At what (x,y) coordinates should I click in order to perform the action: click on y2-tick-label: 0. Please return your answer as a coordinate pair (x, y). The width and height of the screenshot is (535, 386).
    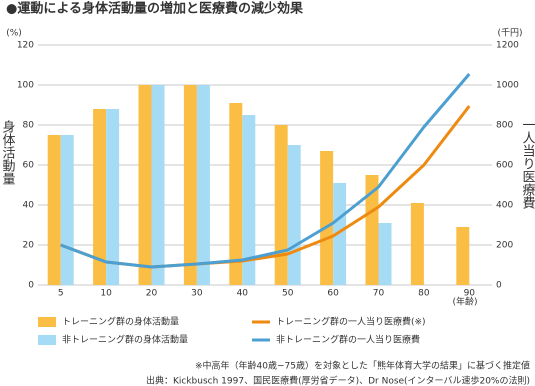
    Looking at the image, I should click on (499, 286).